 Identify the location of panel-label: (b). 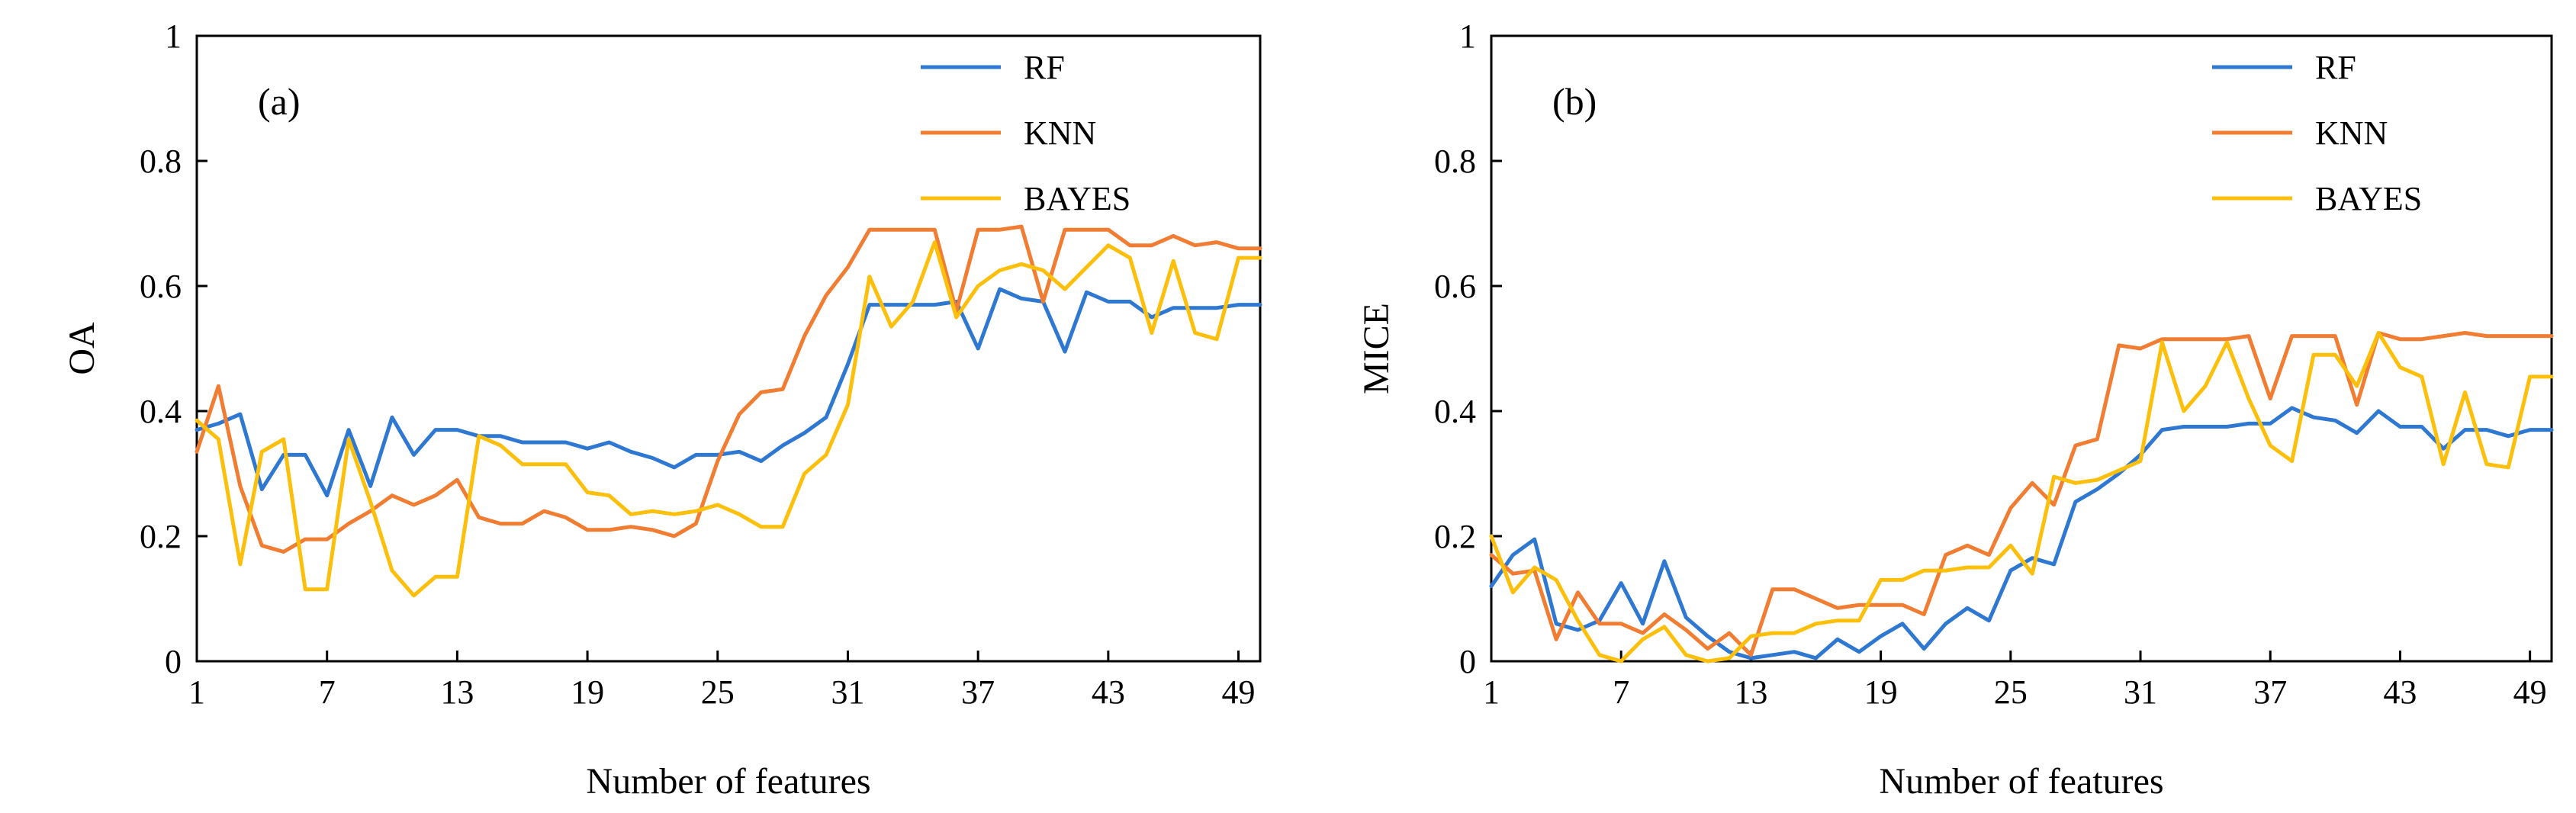
(1574, 101).